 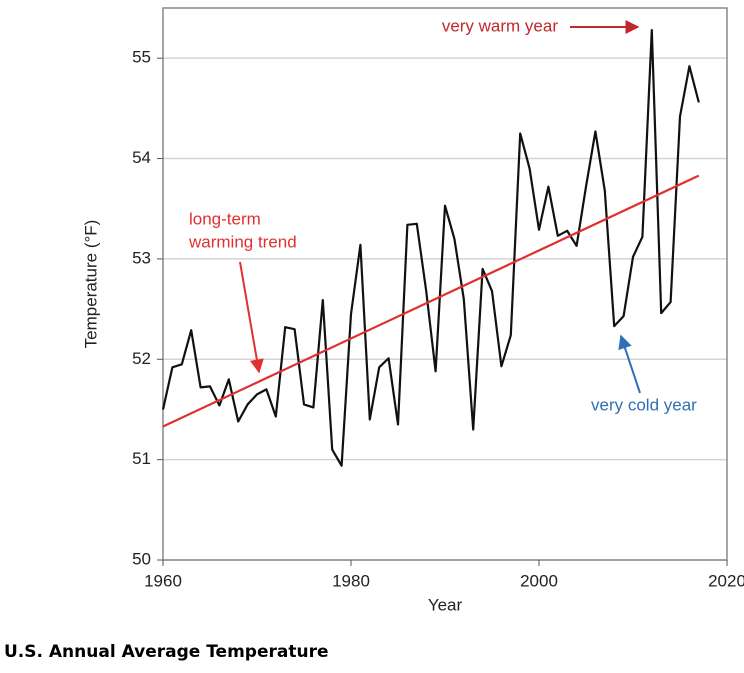 What do you see at coordinates (141, 57) in the screenshot?
I see `y-tick-label: 55` at bounding box center [141, 57].